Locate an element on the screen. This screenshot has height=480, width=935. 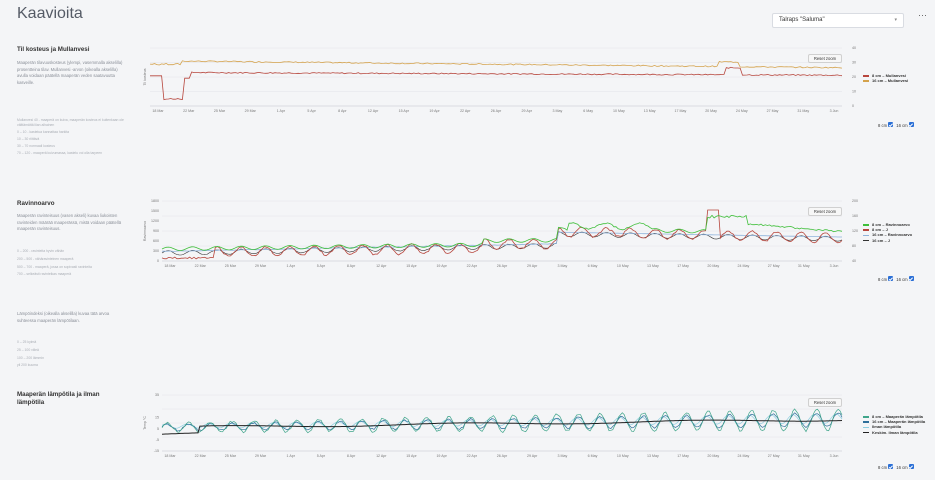
depth-toggles-temperature: 8 cm 16 cm is located at coordinates (897, 467).